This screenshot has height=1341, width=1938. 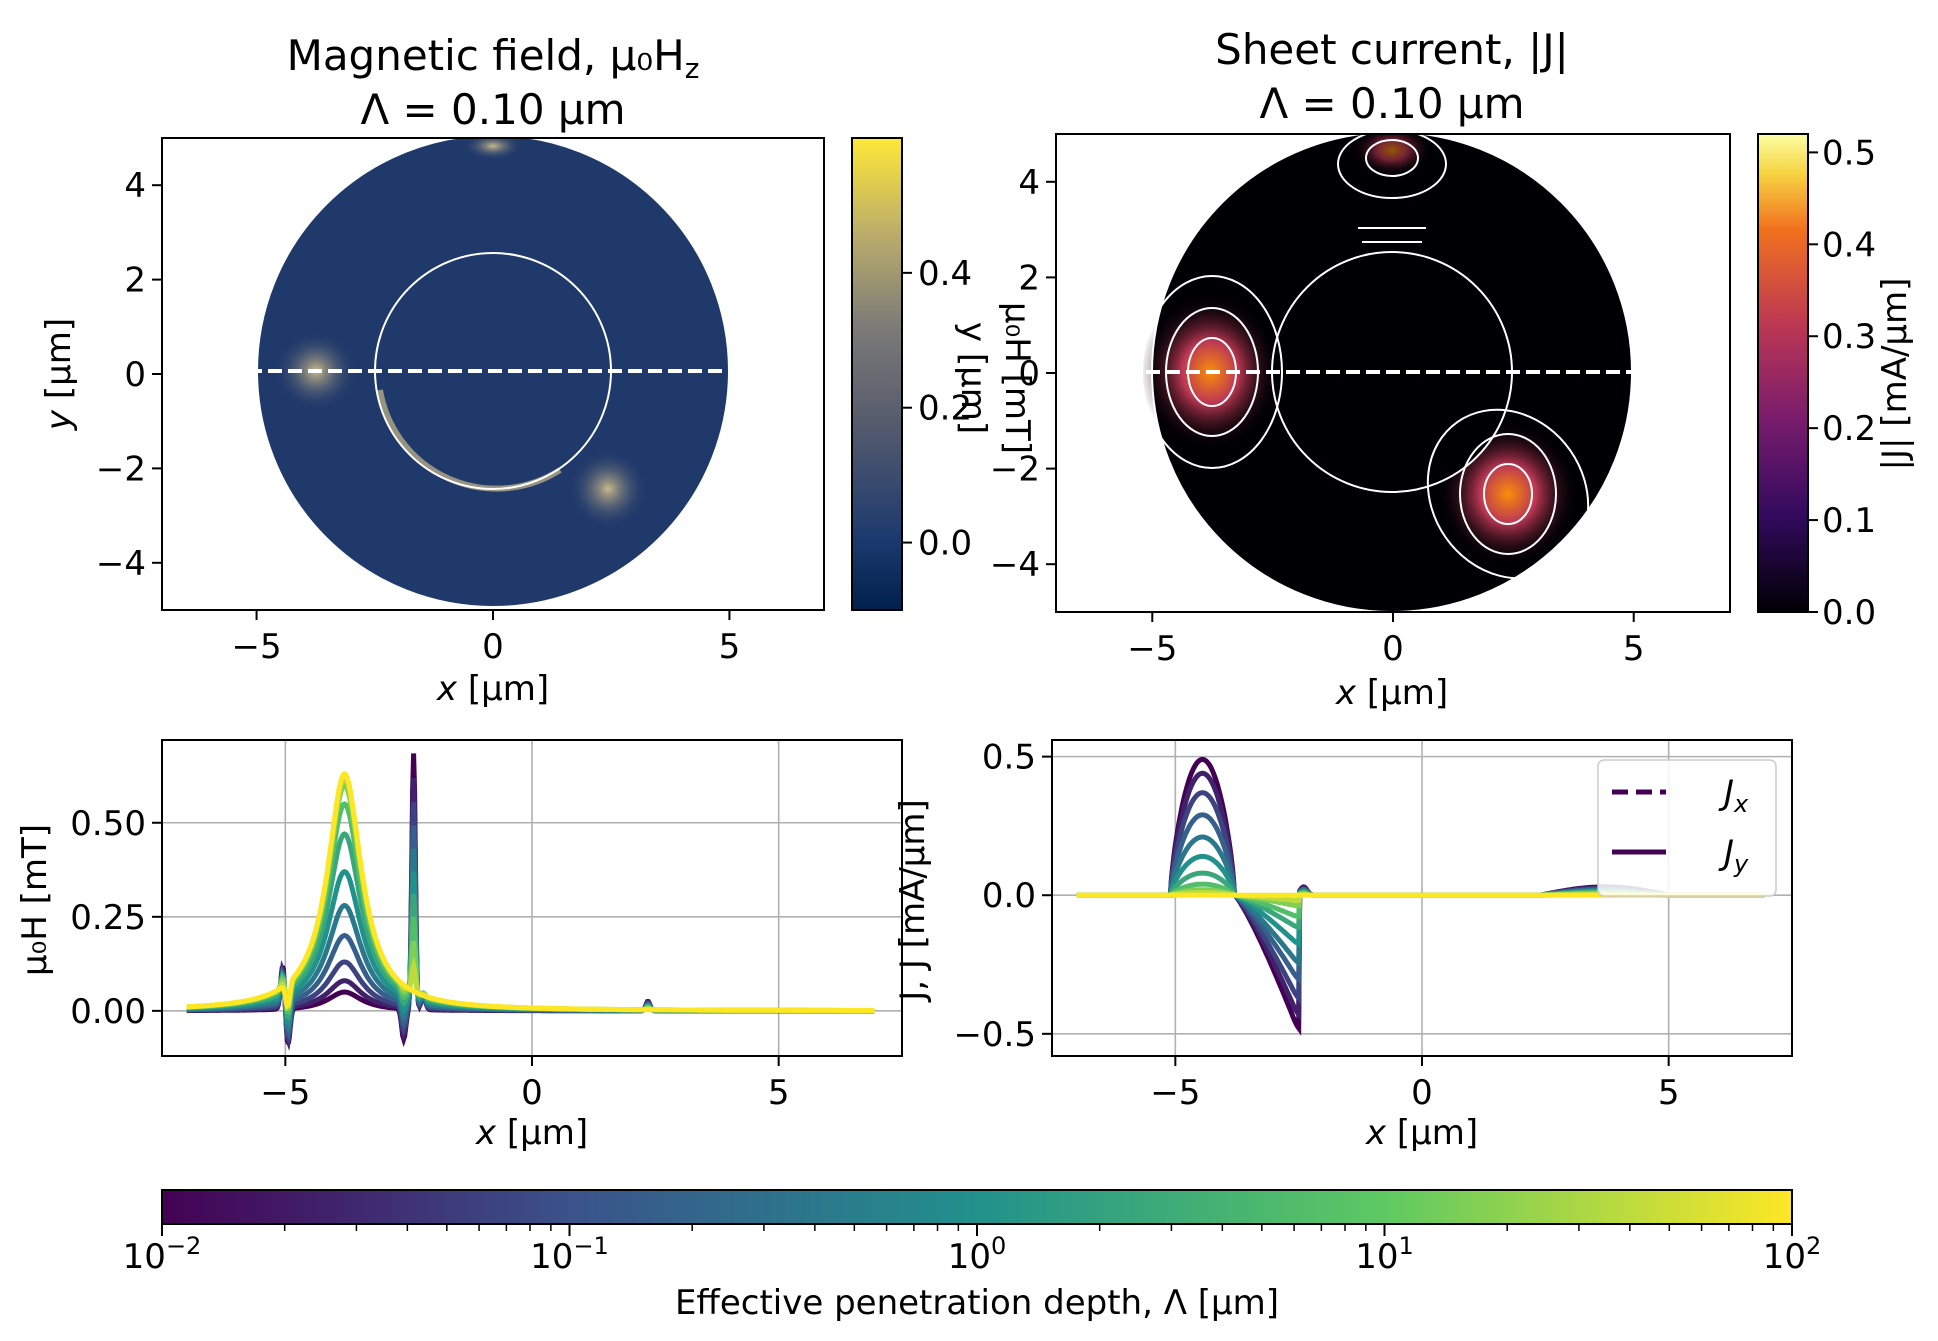 What do you see at coordinates (1421, 1133) in the screenshot?
I see `current-profile-xlabel: x [μm]` at bounding box center [1421, 1133].